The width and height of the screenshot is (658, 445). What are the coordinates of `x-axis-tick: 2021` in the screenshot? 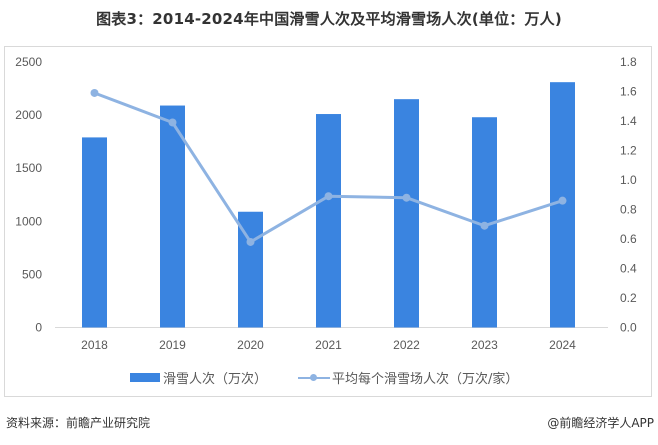 It's located at (328, 345).